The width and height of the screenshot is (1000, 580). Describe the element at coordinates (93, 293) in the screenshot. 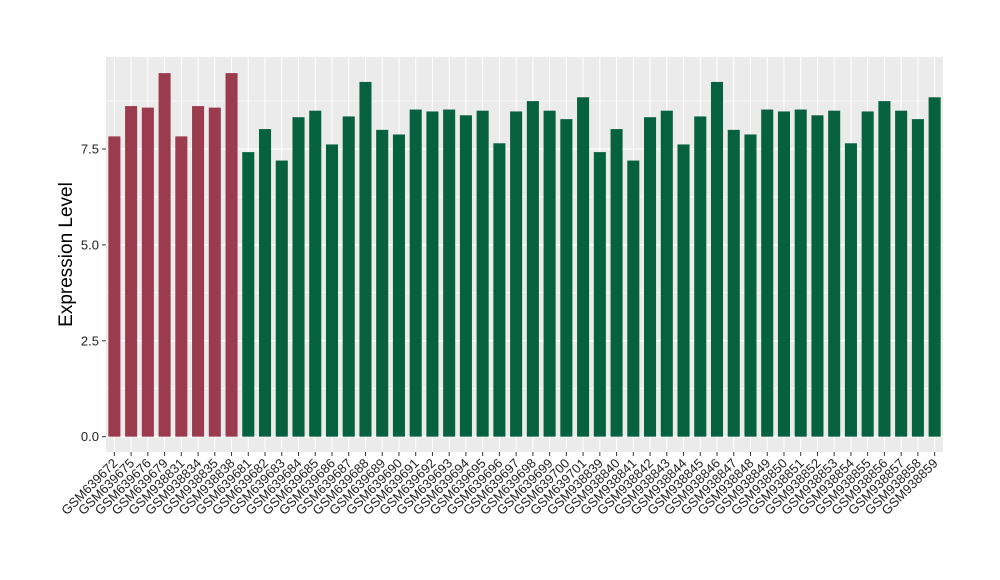

I see `y-axis: 0.0 2.5 5.0 7.5` at that location.